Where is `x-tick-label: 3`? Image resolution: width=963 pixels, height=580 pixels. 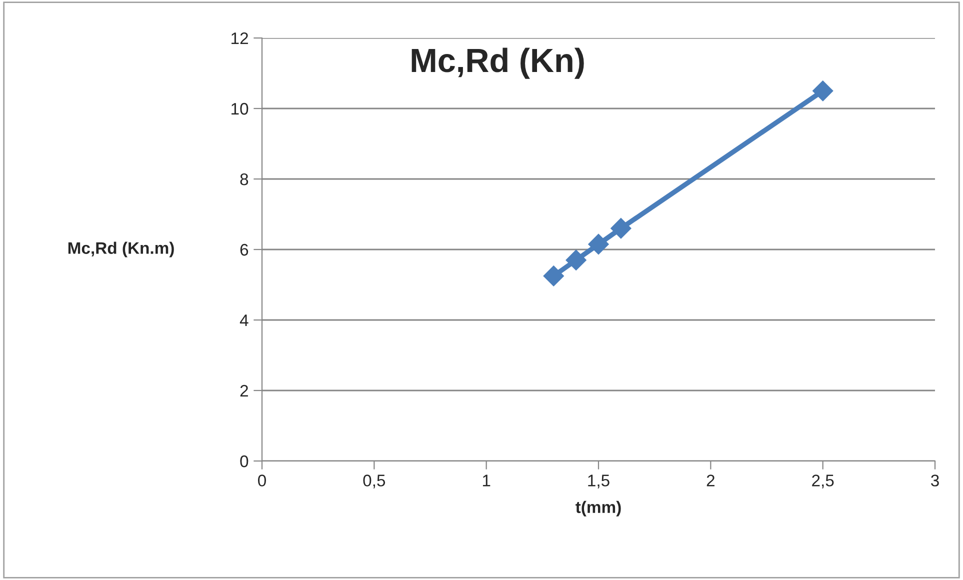
x-tick-label: 3 is located at coordinates (935, 480).